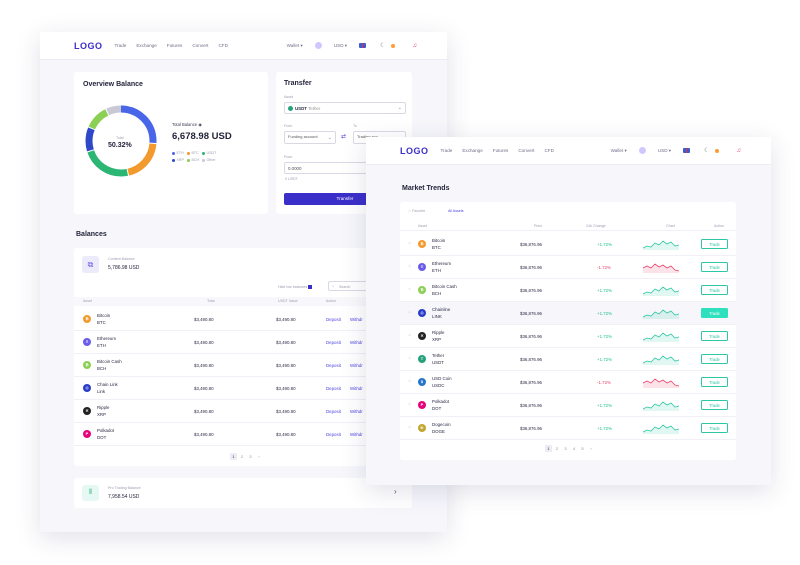 Image resolution: width=800 pixels, height=565 pixels. Describe the element at coordinates (582, 448) in the screenshot. I see `page-5: 5` at that location.